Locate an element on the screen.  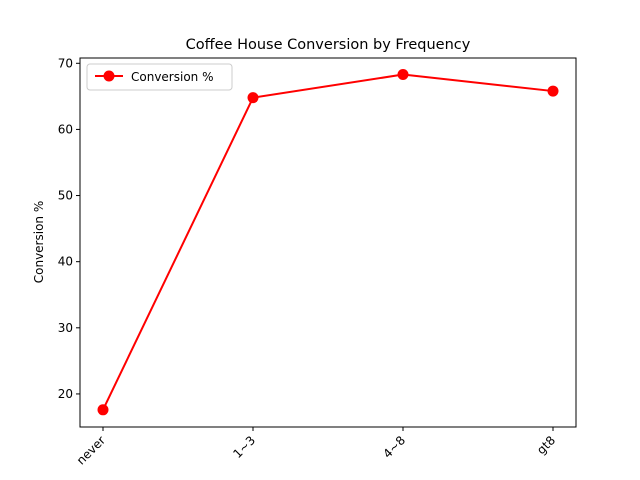
x-tick-label: gt8 is located at coordinates (546, 445).